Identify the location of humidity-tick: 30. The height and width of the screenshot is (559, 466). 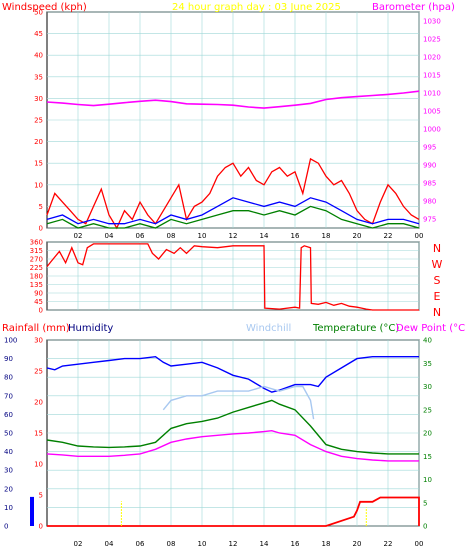
(8, 471).